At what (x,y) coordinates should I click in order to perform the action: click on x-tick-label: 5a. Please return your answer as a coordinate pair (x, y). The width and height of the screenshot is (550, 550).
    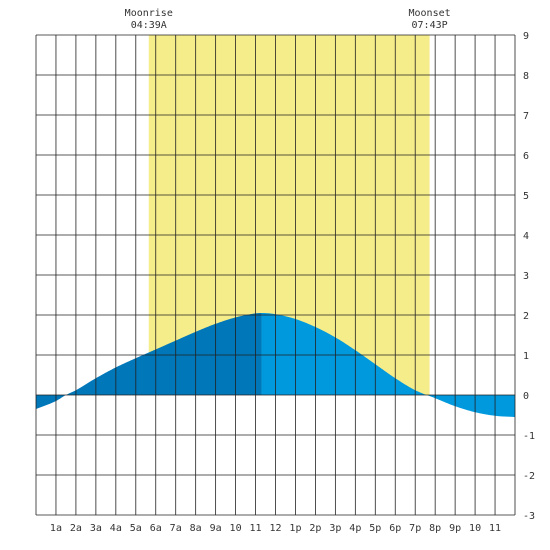
    Looking at the image, I should click on (136, 528).